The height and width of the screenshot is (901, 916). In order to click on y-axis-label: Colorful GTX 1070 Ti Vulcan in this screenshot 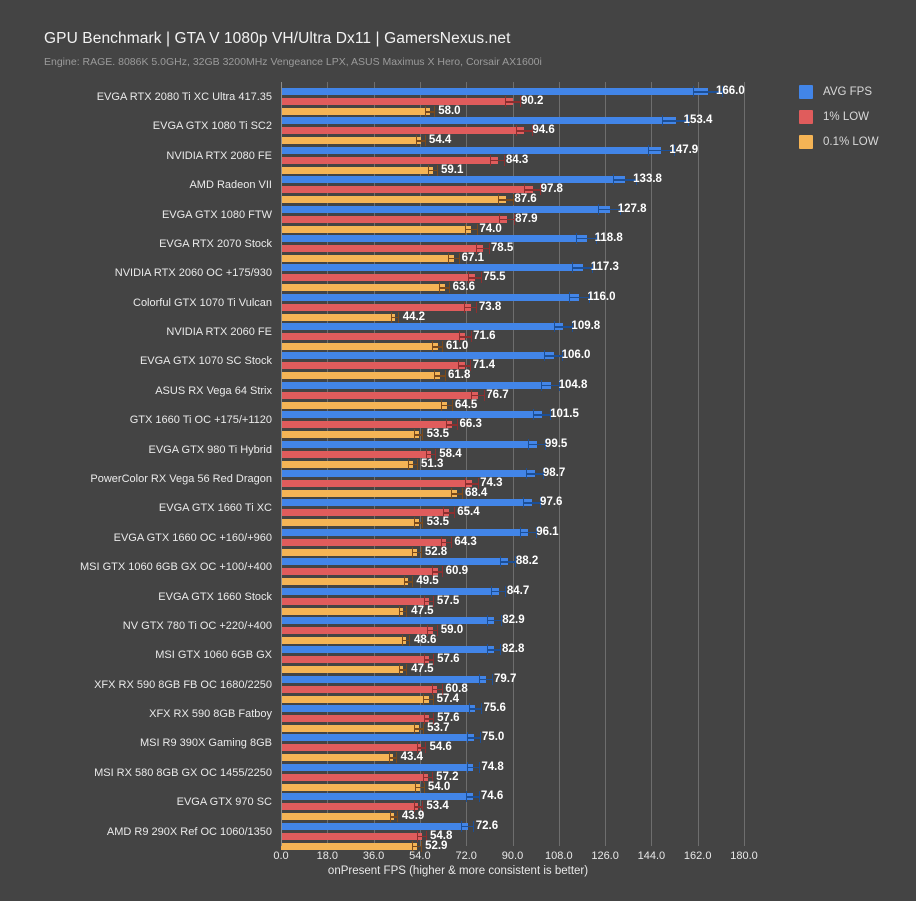, I will do `click(202, 302)`.